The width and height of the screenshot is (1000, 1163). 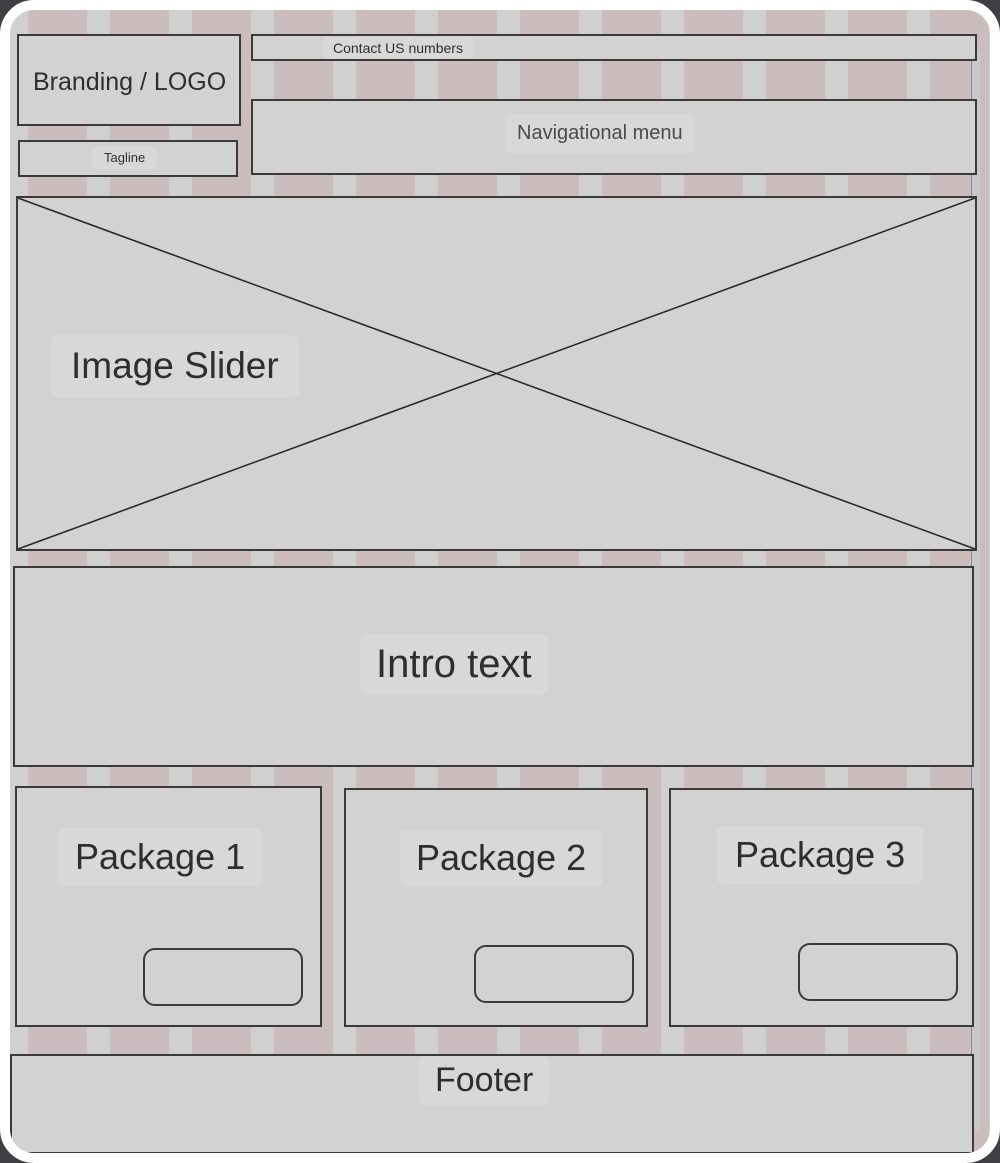 What do you see at coordinates (454, 664) in the screenshot?
I see `intro-label: Intro text` at bounding box center [454, 664].